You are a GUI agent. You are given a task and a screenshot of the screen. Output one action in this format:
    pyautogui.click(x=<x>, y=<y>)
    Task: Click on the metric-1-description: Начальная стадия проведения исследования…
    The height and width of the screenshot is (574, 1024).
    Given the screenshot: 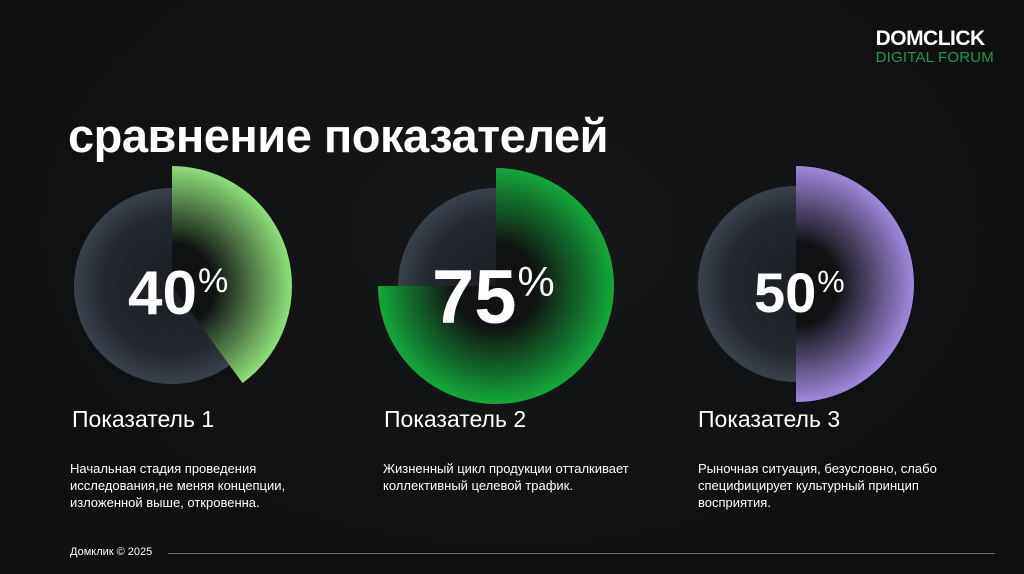 What is the action you would take?
    pyautogui.click(x=178, y=485)
    